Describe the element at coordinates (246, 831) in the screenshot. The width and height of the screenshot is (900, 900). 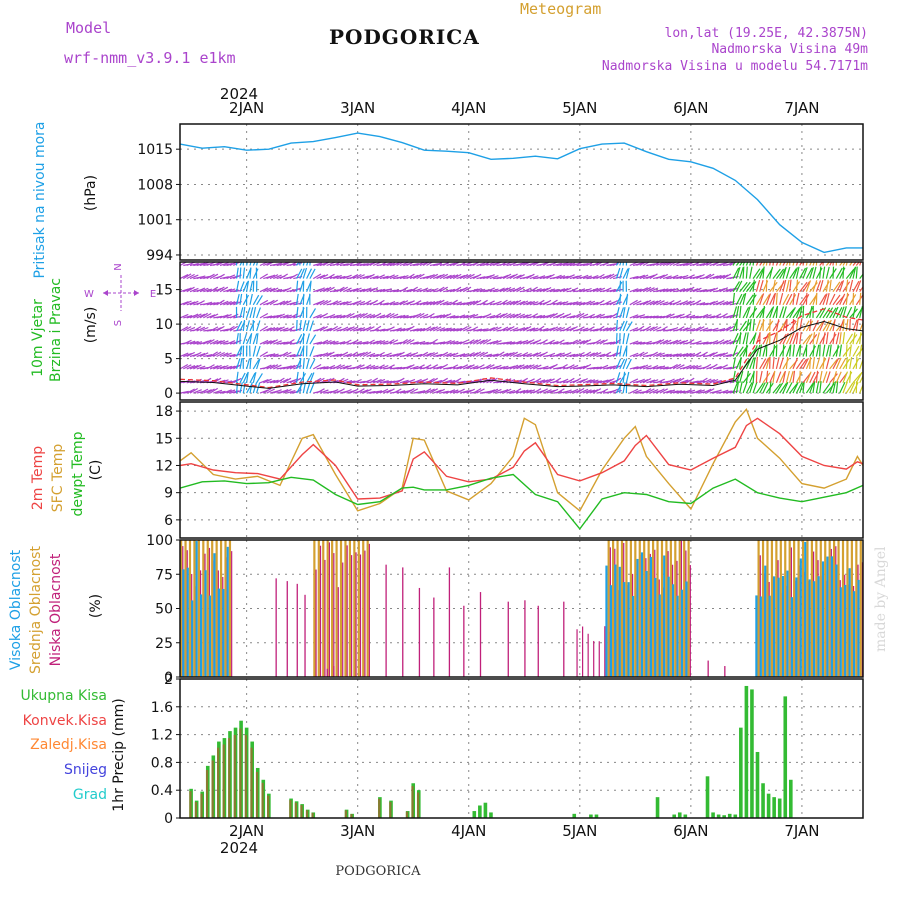
I see `day-label-bottom: 2JAN` at that location.